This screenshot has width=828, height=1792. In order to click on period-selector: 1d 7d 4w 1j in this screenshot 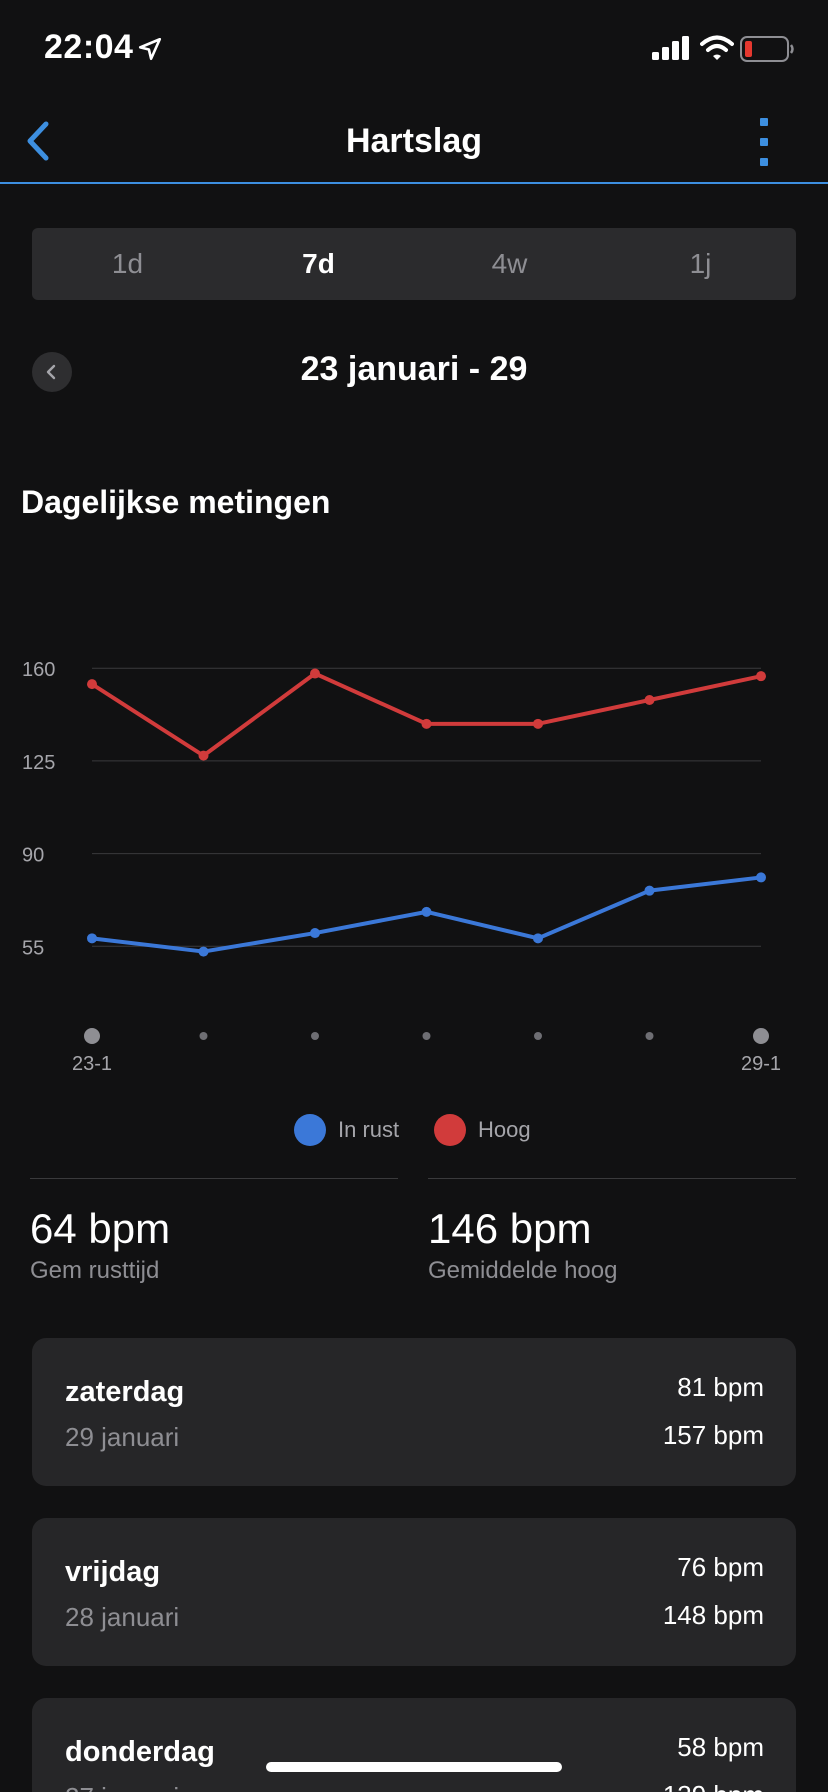, I will do `click(414, 264)`.